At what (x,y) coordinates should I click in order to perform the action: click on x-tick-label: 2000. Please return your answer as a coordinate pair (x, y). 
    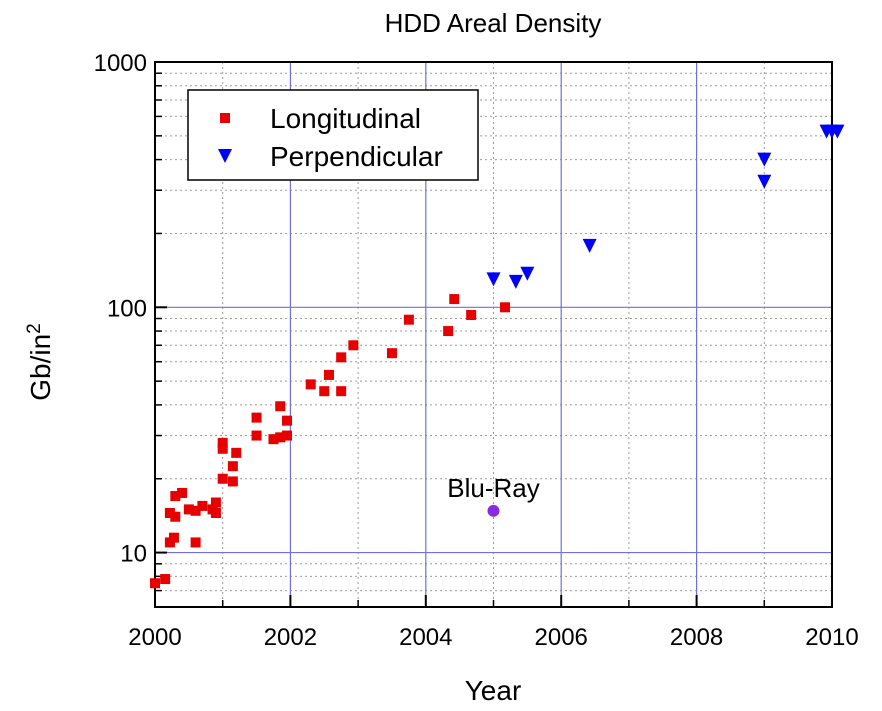
    Looking at the image, I should click on (154, 637).